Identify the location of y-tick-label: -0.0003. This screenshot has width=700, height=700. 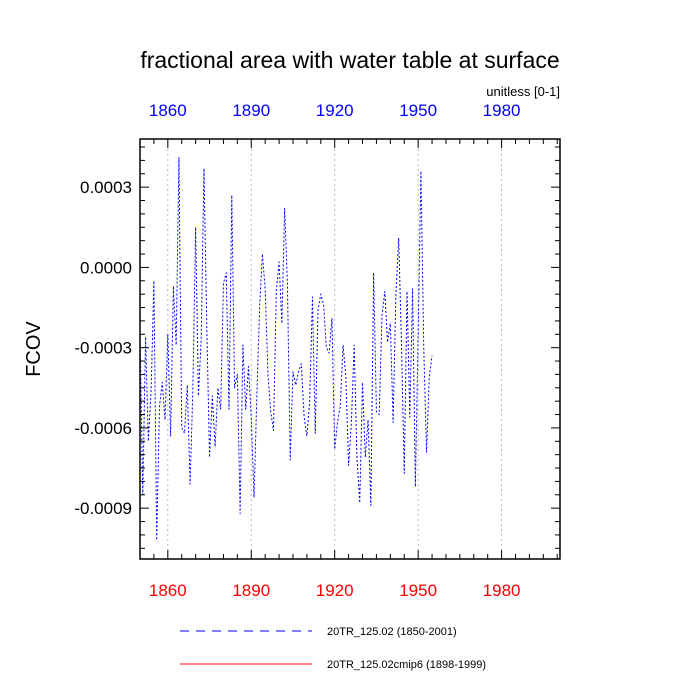
(103, 348).